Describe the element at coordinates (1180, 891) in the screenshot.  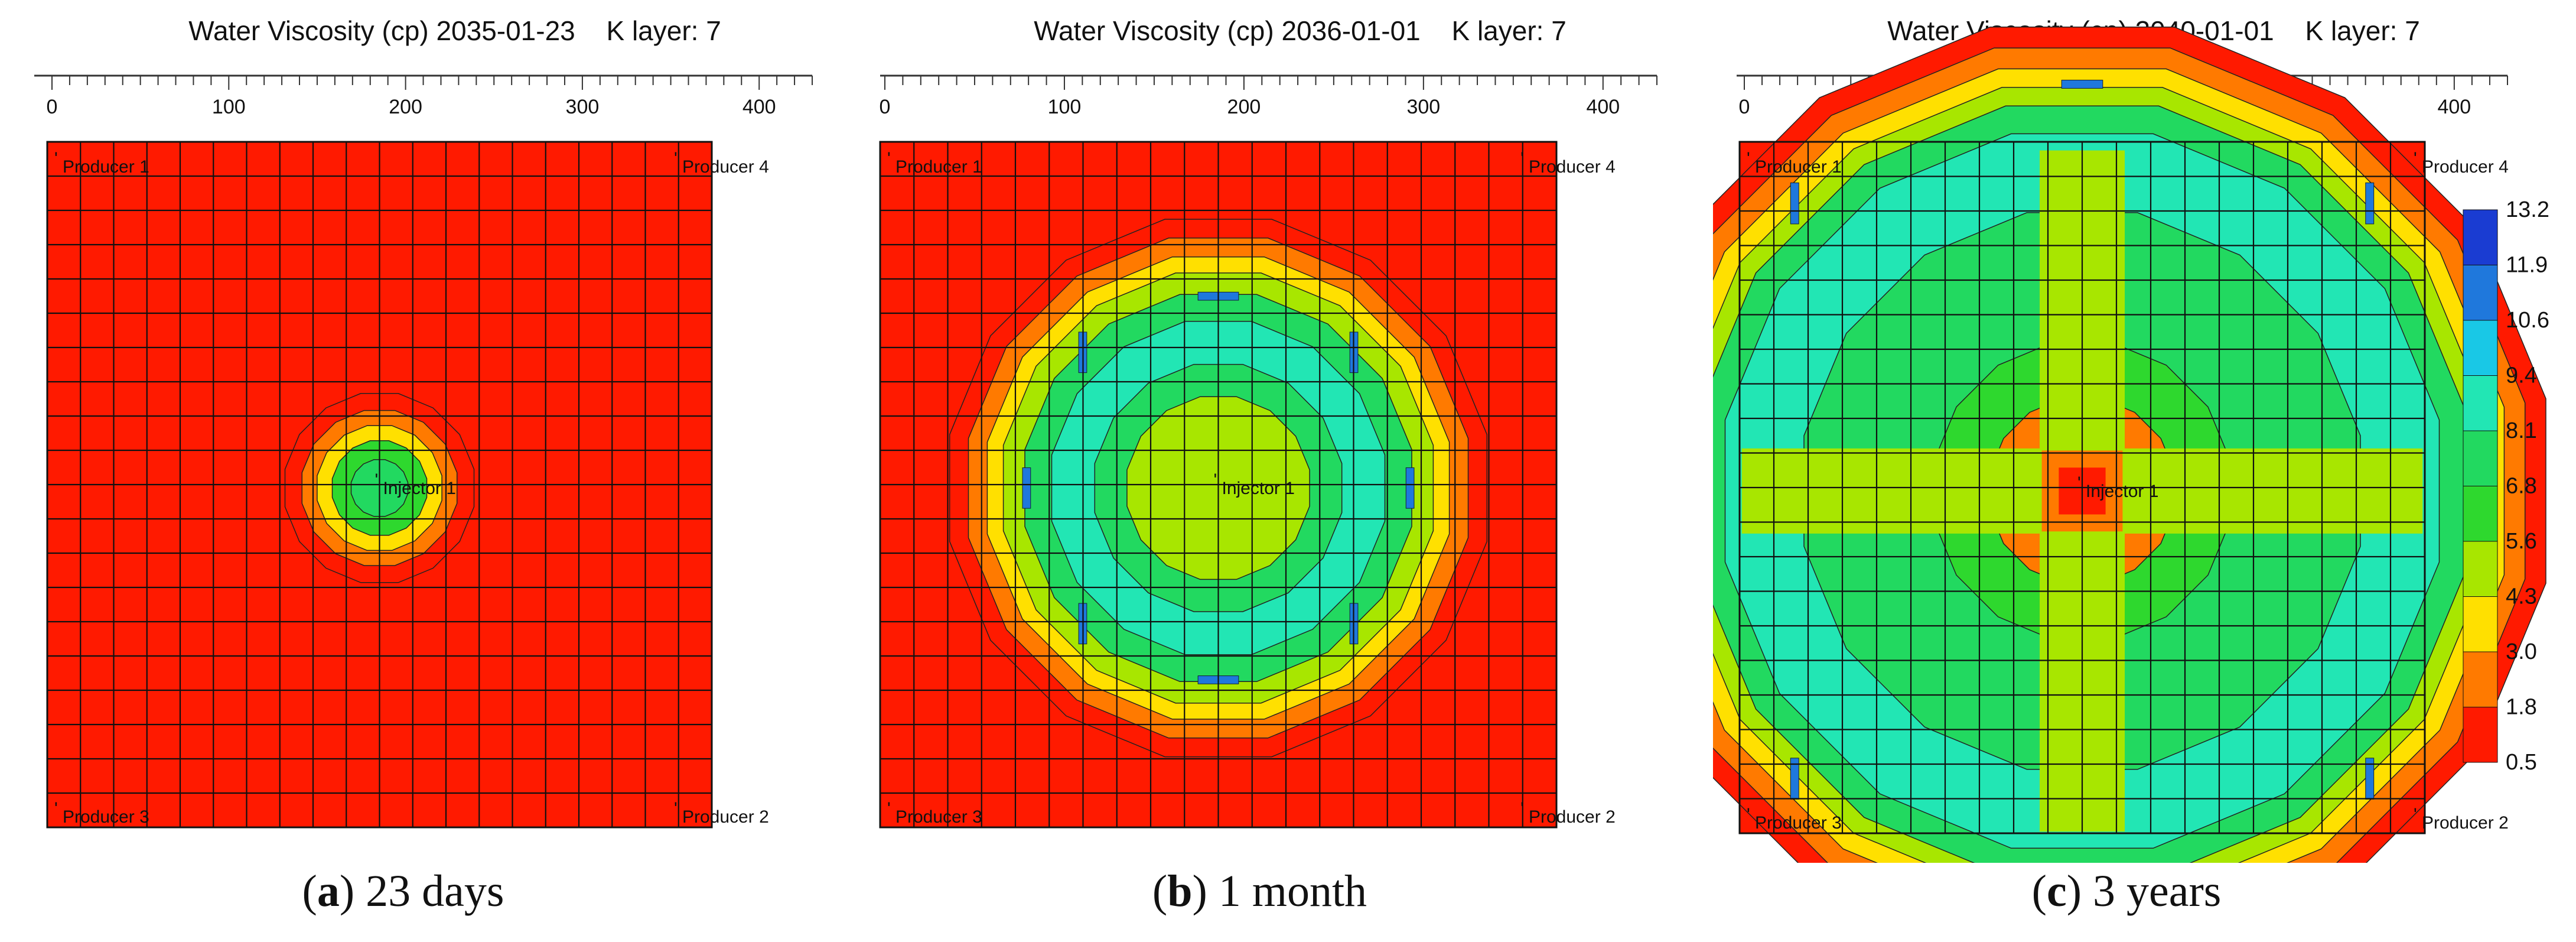
I see `caption-letter: b` at that location.